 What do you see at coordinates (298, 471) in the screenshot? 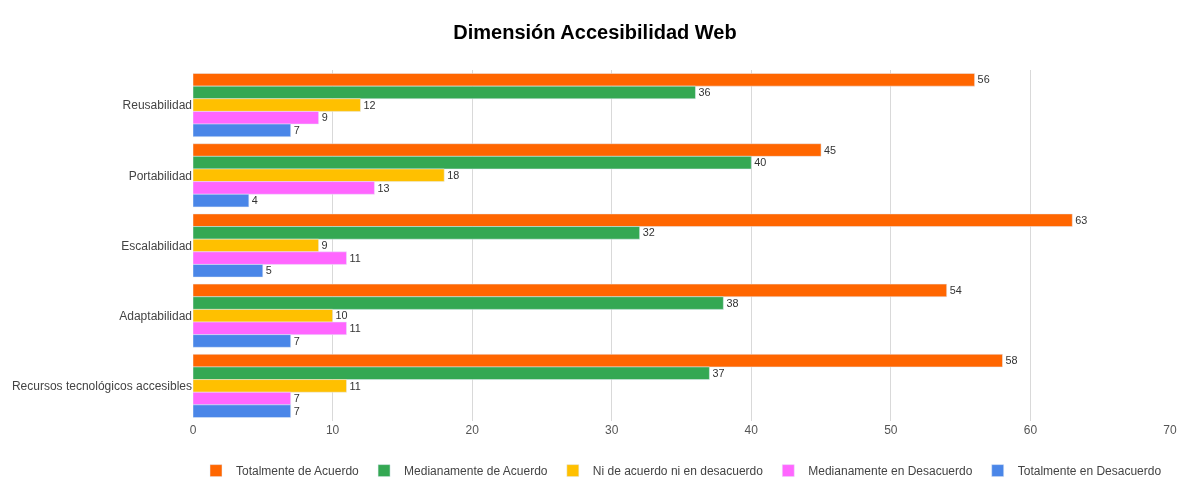
I see `legend-label: Totalmente de Acuerdo` at bounding box center [298, 471].